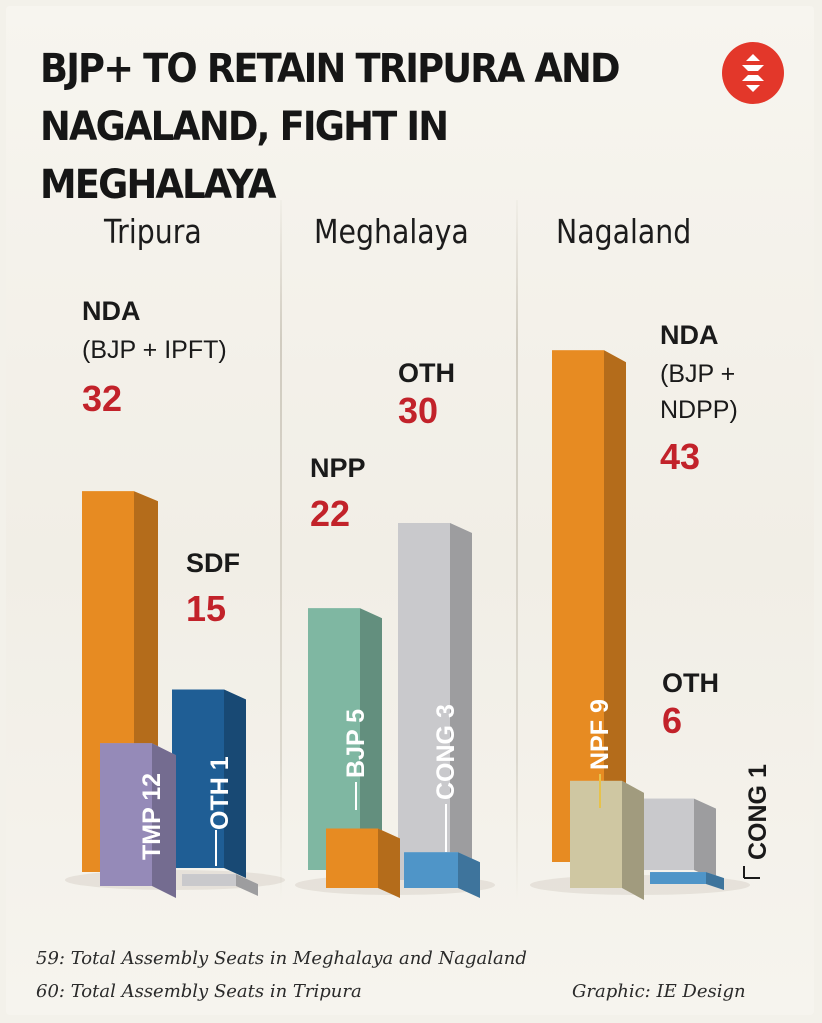 Image resolution: width=822 pixels, height=1023 pixels. I want to click on meghalaya-oth-bar, so click(435, 706).